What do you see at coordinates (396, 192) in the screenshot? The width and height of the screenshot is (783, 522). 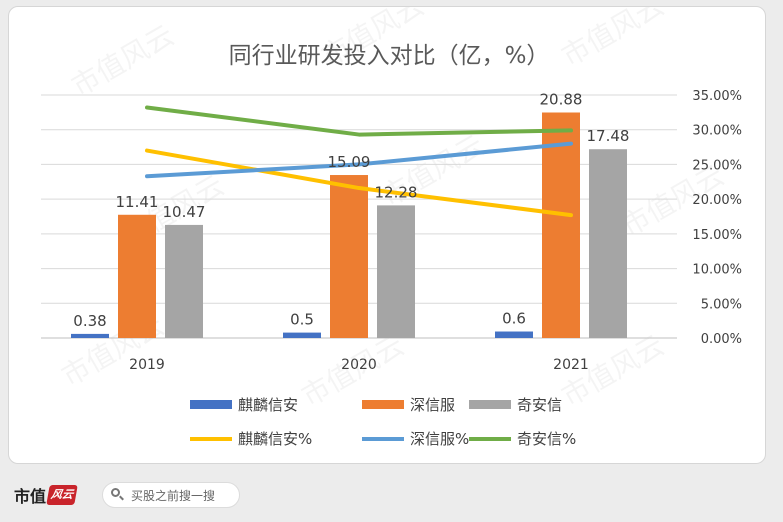 I see `data-label: 12.28` at bounding box center [396, 192].